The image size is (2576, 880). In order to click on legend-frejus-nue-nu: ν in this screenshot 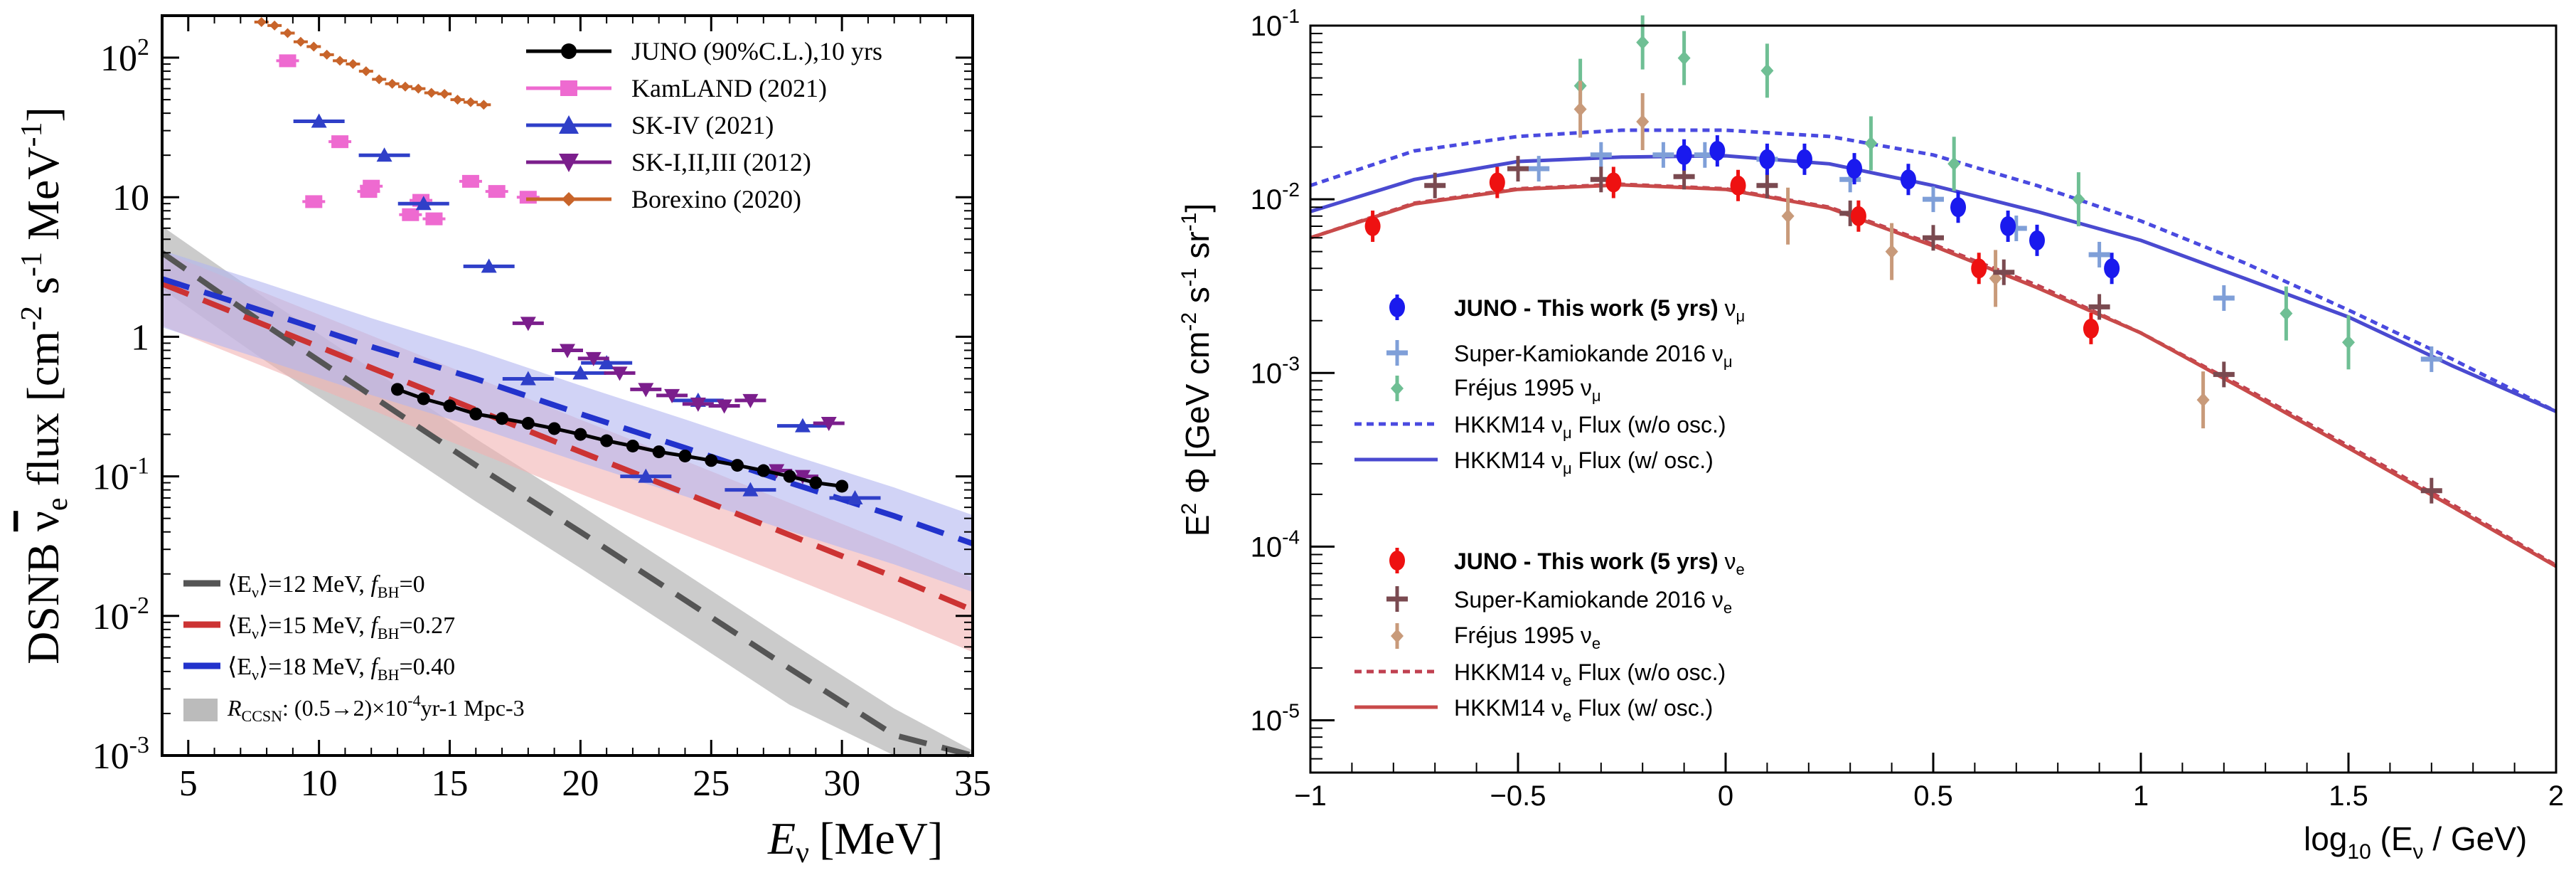, I will do `click(1586, 635)`.